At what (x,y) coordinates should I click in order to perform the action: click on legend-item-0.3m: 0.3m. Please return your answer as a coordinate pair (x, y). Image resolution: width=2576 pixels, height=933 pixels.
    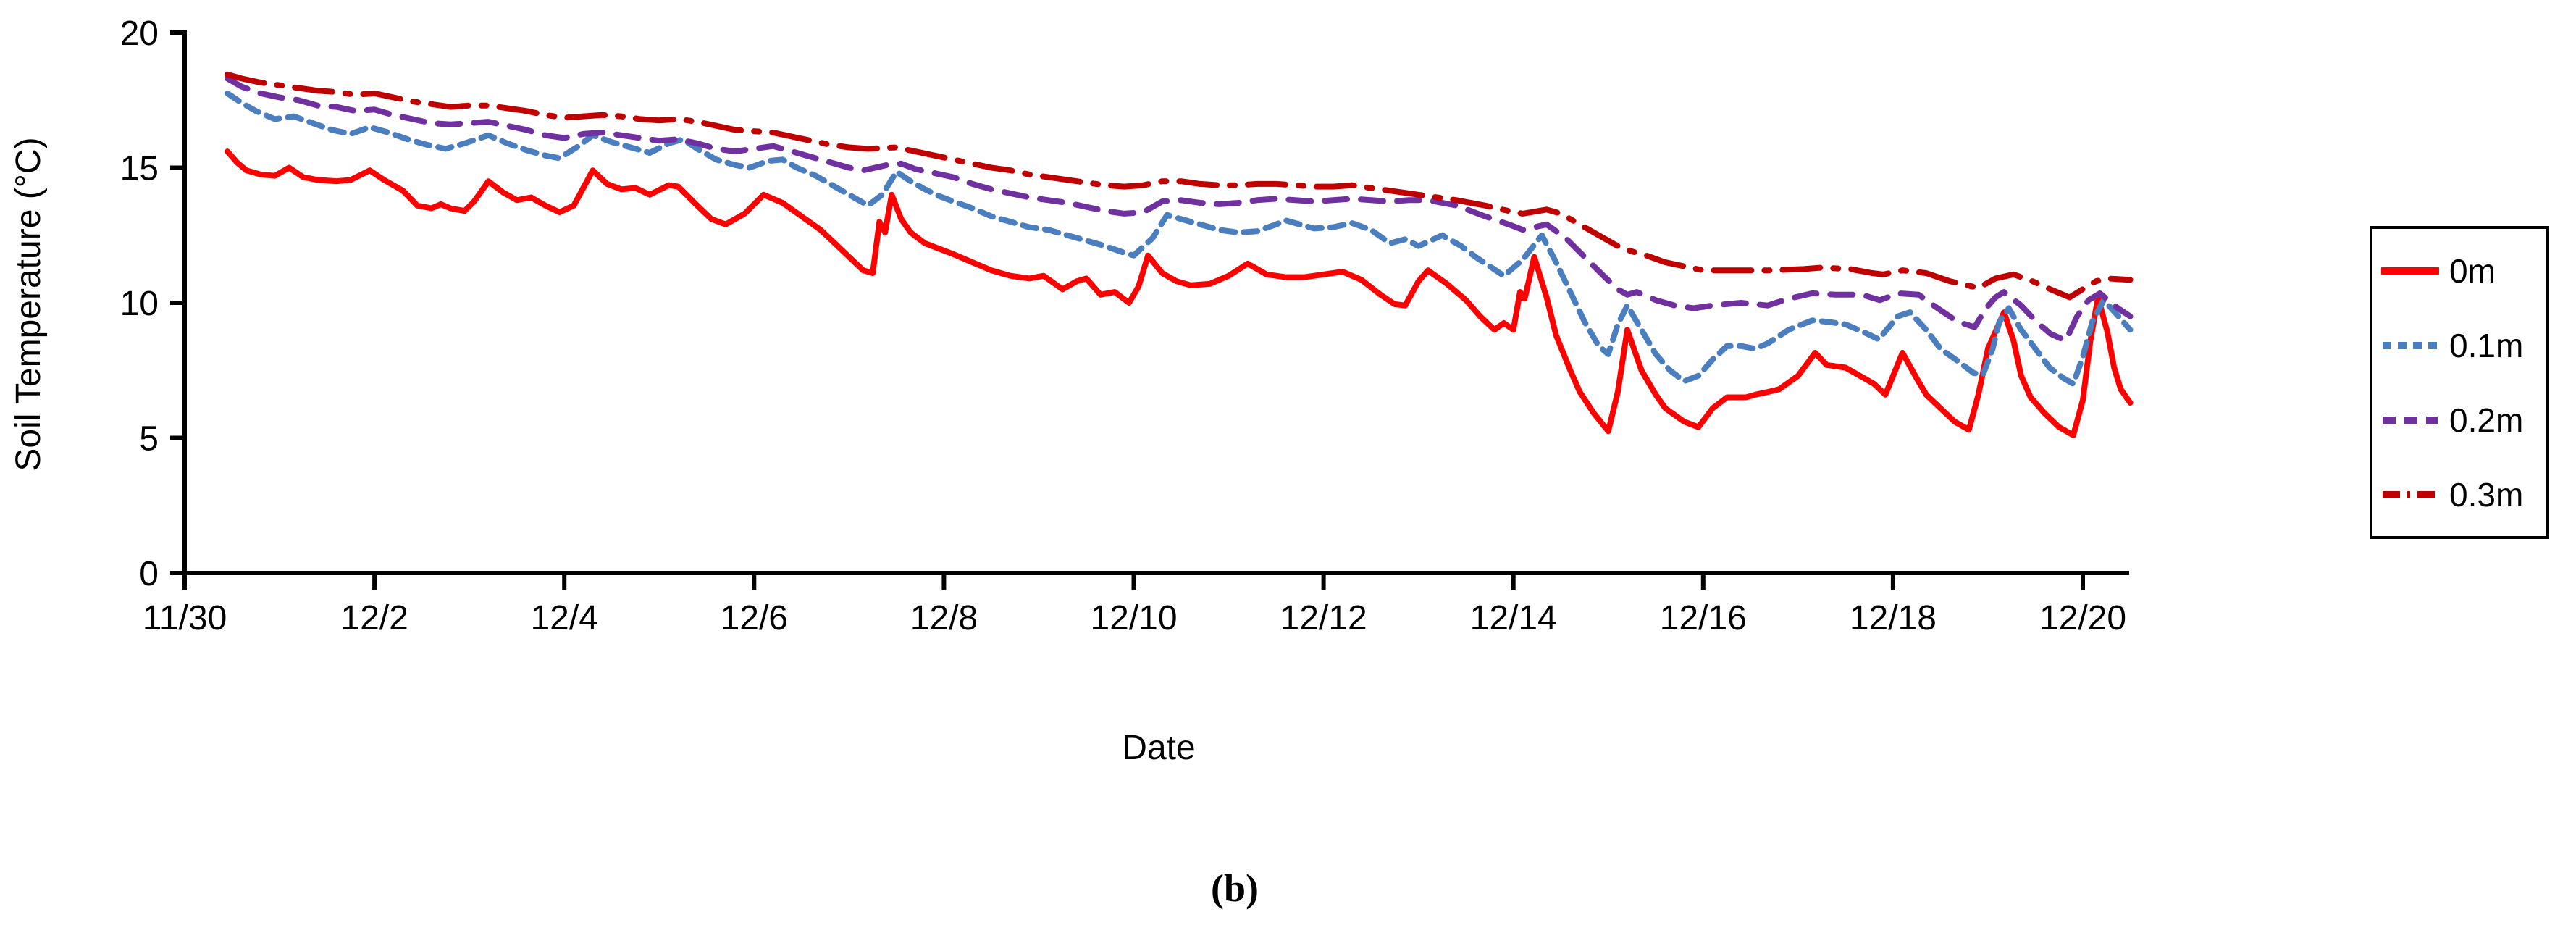
    Looking at the image, I should click on (2463, 494).